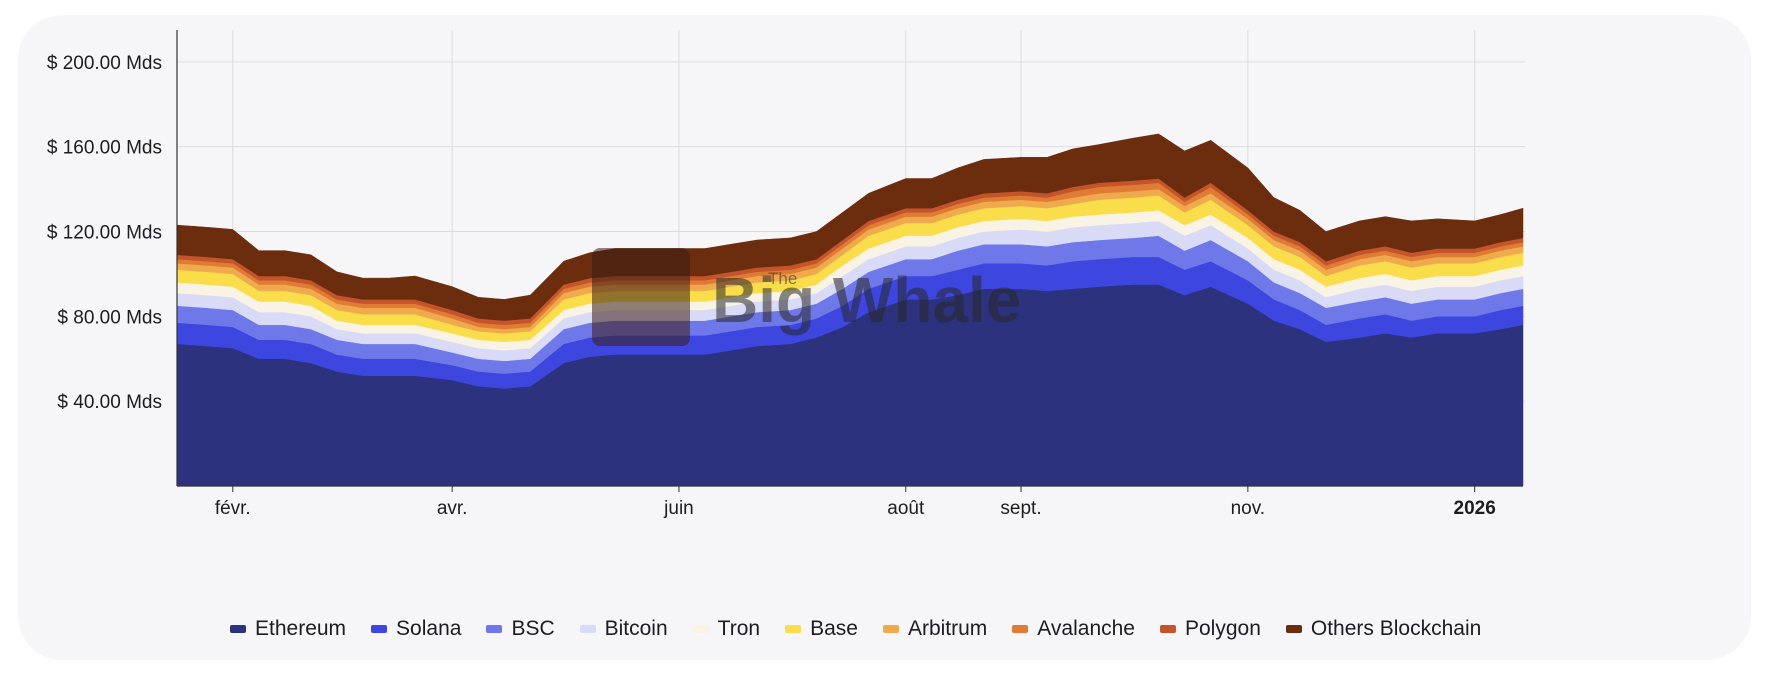 This screenshot has height=676, width=1772. I want to click on x-tick-label: nov., so click(1248, 508).